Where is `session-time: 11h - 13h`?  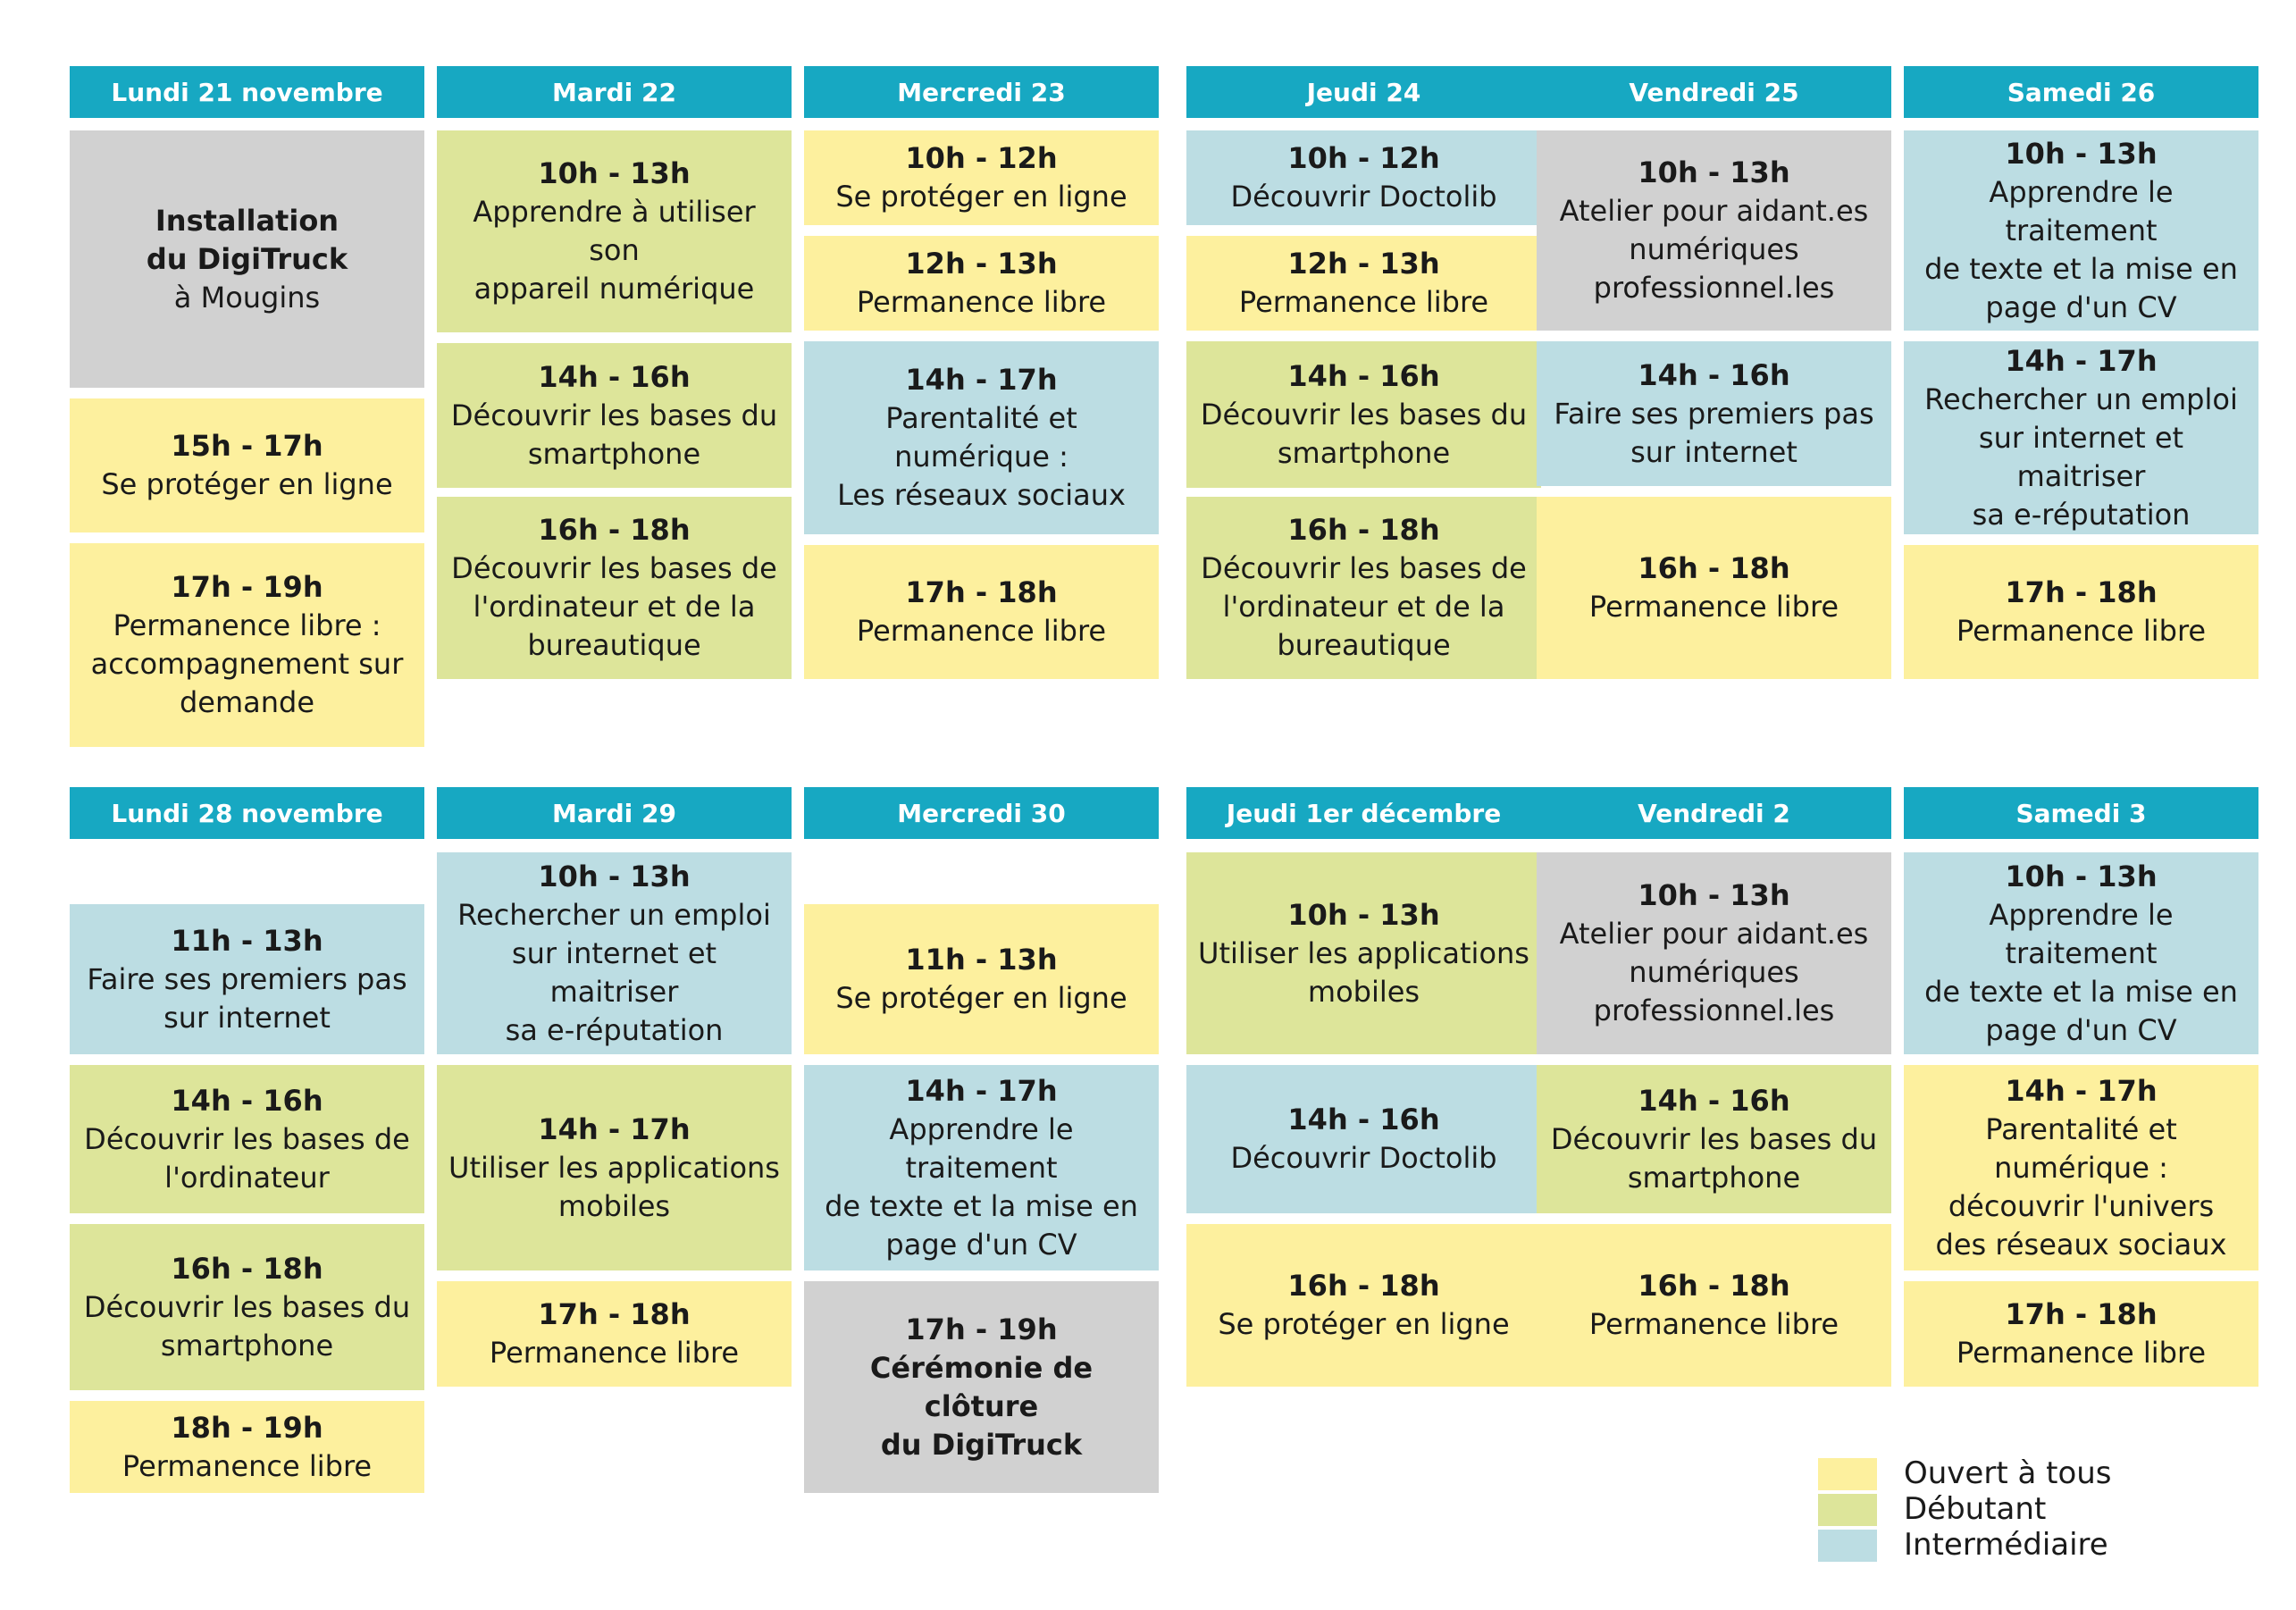
session-time: 11h - 13h is located at coordinates (981, 960).